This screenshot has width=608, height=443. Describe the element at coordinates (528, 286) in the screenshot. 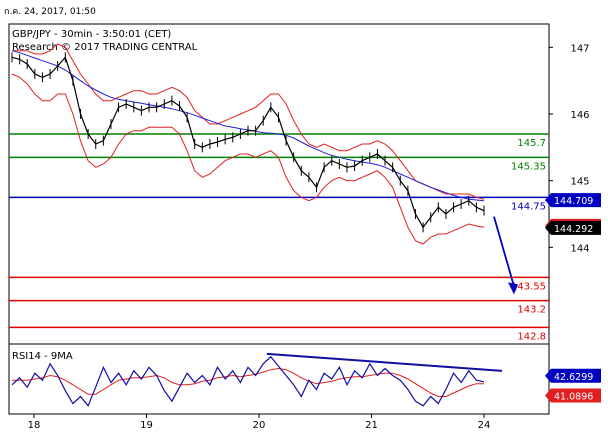

I see `level-143-55-label: 143.55` at that location.